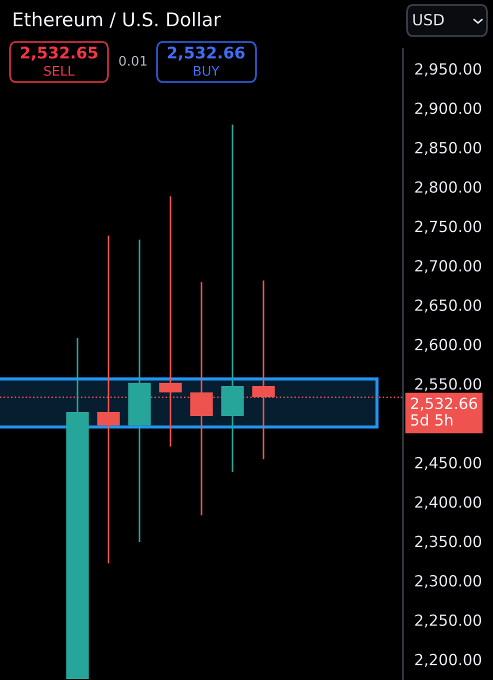 The image size is (493, 680). What do you see at coordinates (444, 412) in the screenshot?
I see `ref-line-label: 2,532.66 5d 5h` at bounding box center [444, 412].